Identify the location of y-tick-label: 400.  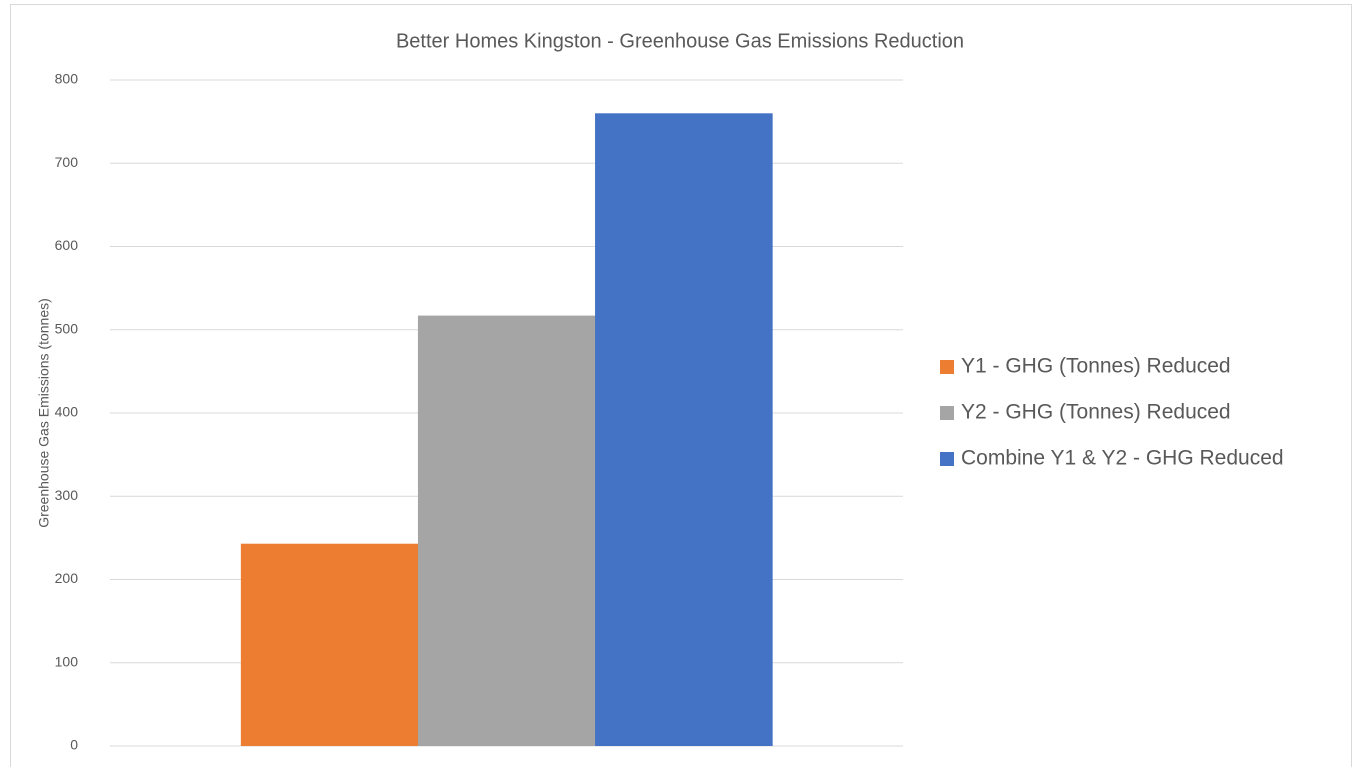
(67, 412).